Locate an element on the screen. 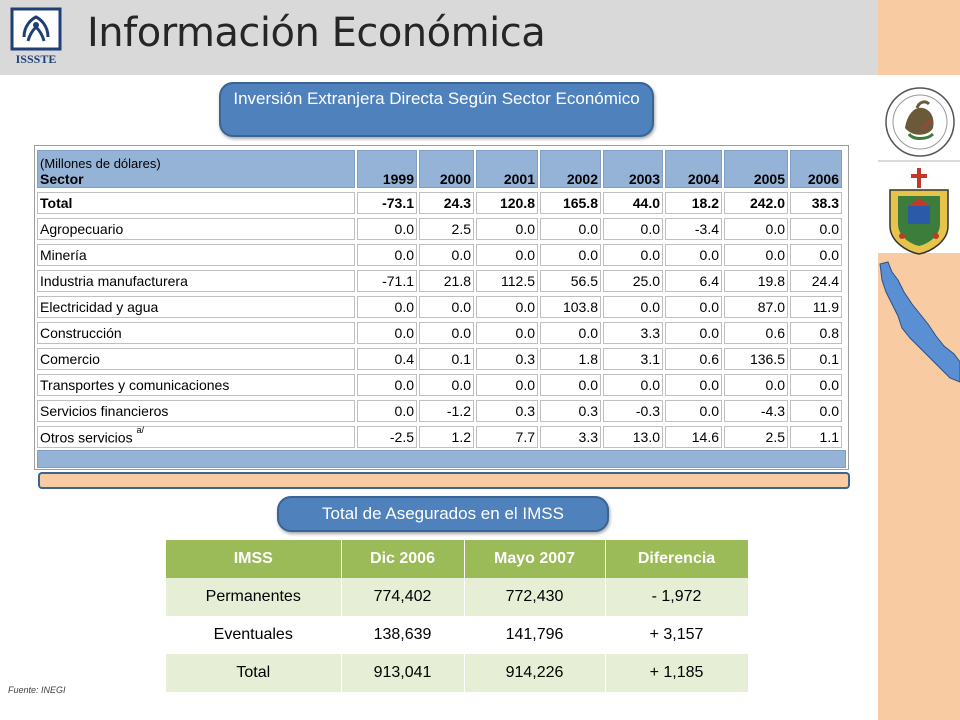 The width and height of the screenshot is (960, 720). value-cell: 38.3 is located at coordinates (816, 203).